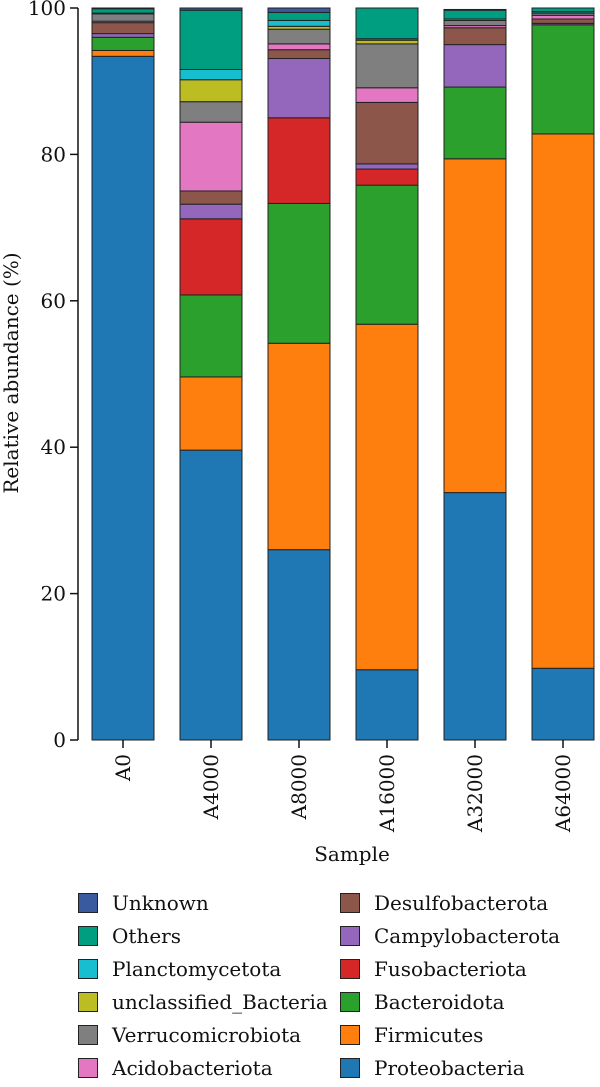 The height and width of the screenshot is (1087, 600). I want to click on legend-label: Acidobacteriota, so click(192, 1068).